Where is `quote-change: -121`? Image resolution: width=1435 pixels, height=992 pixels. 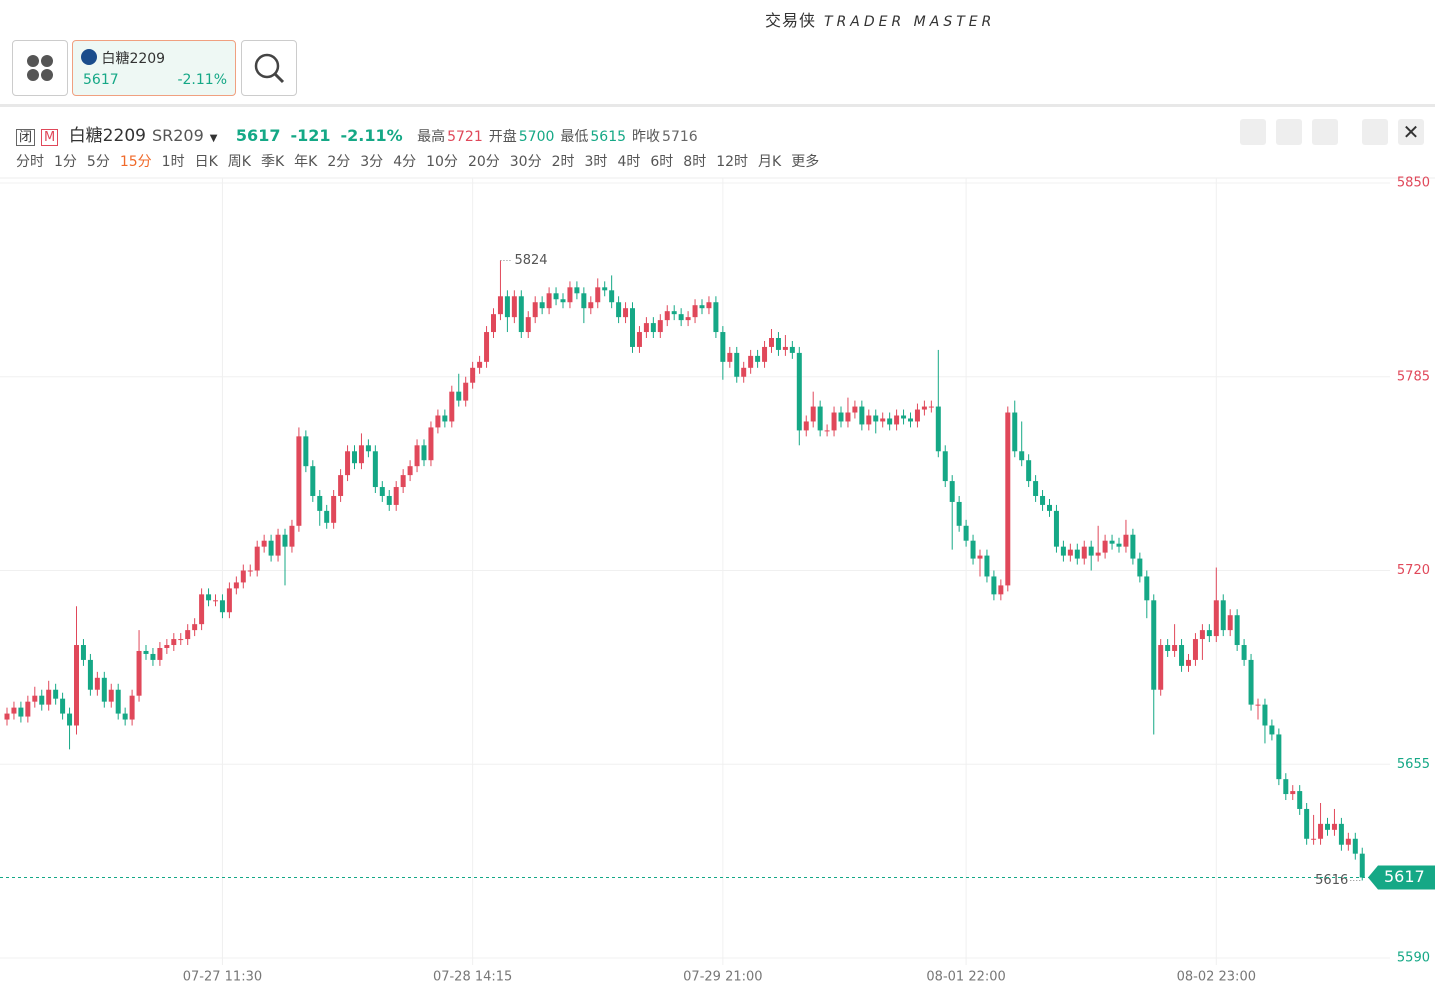
quote-change: -121 is located at coordinates (310, 135).